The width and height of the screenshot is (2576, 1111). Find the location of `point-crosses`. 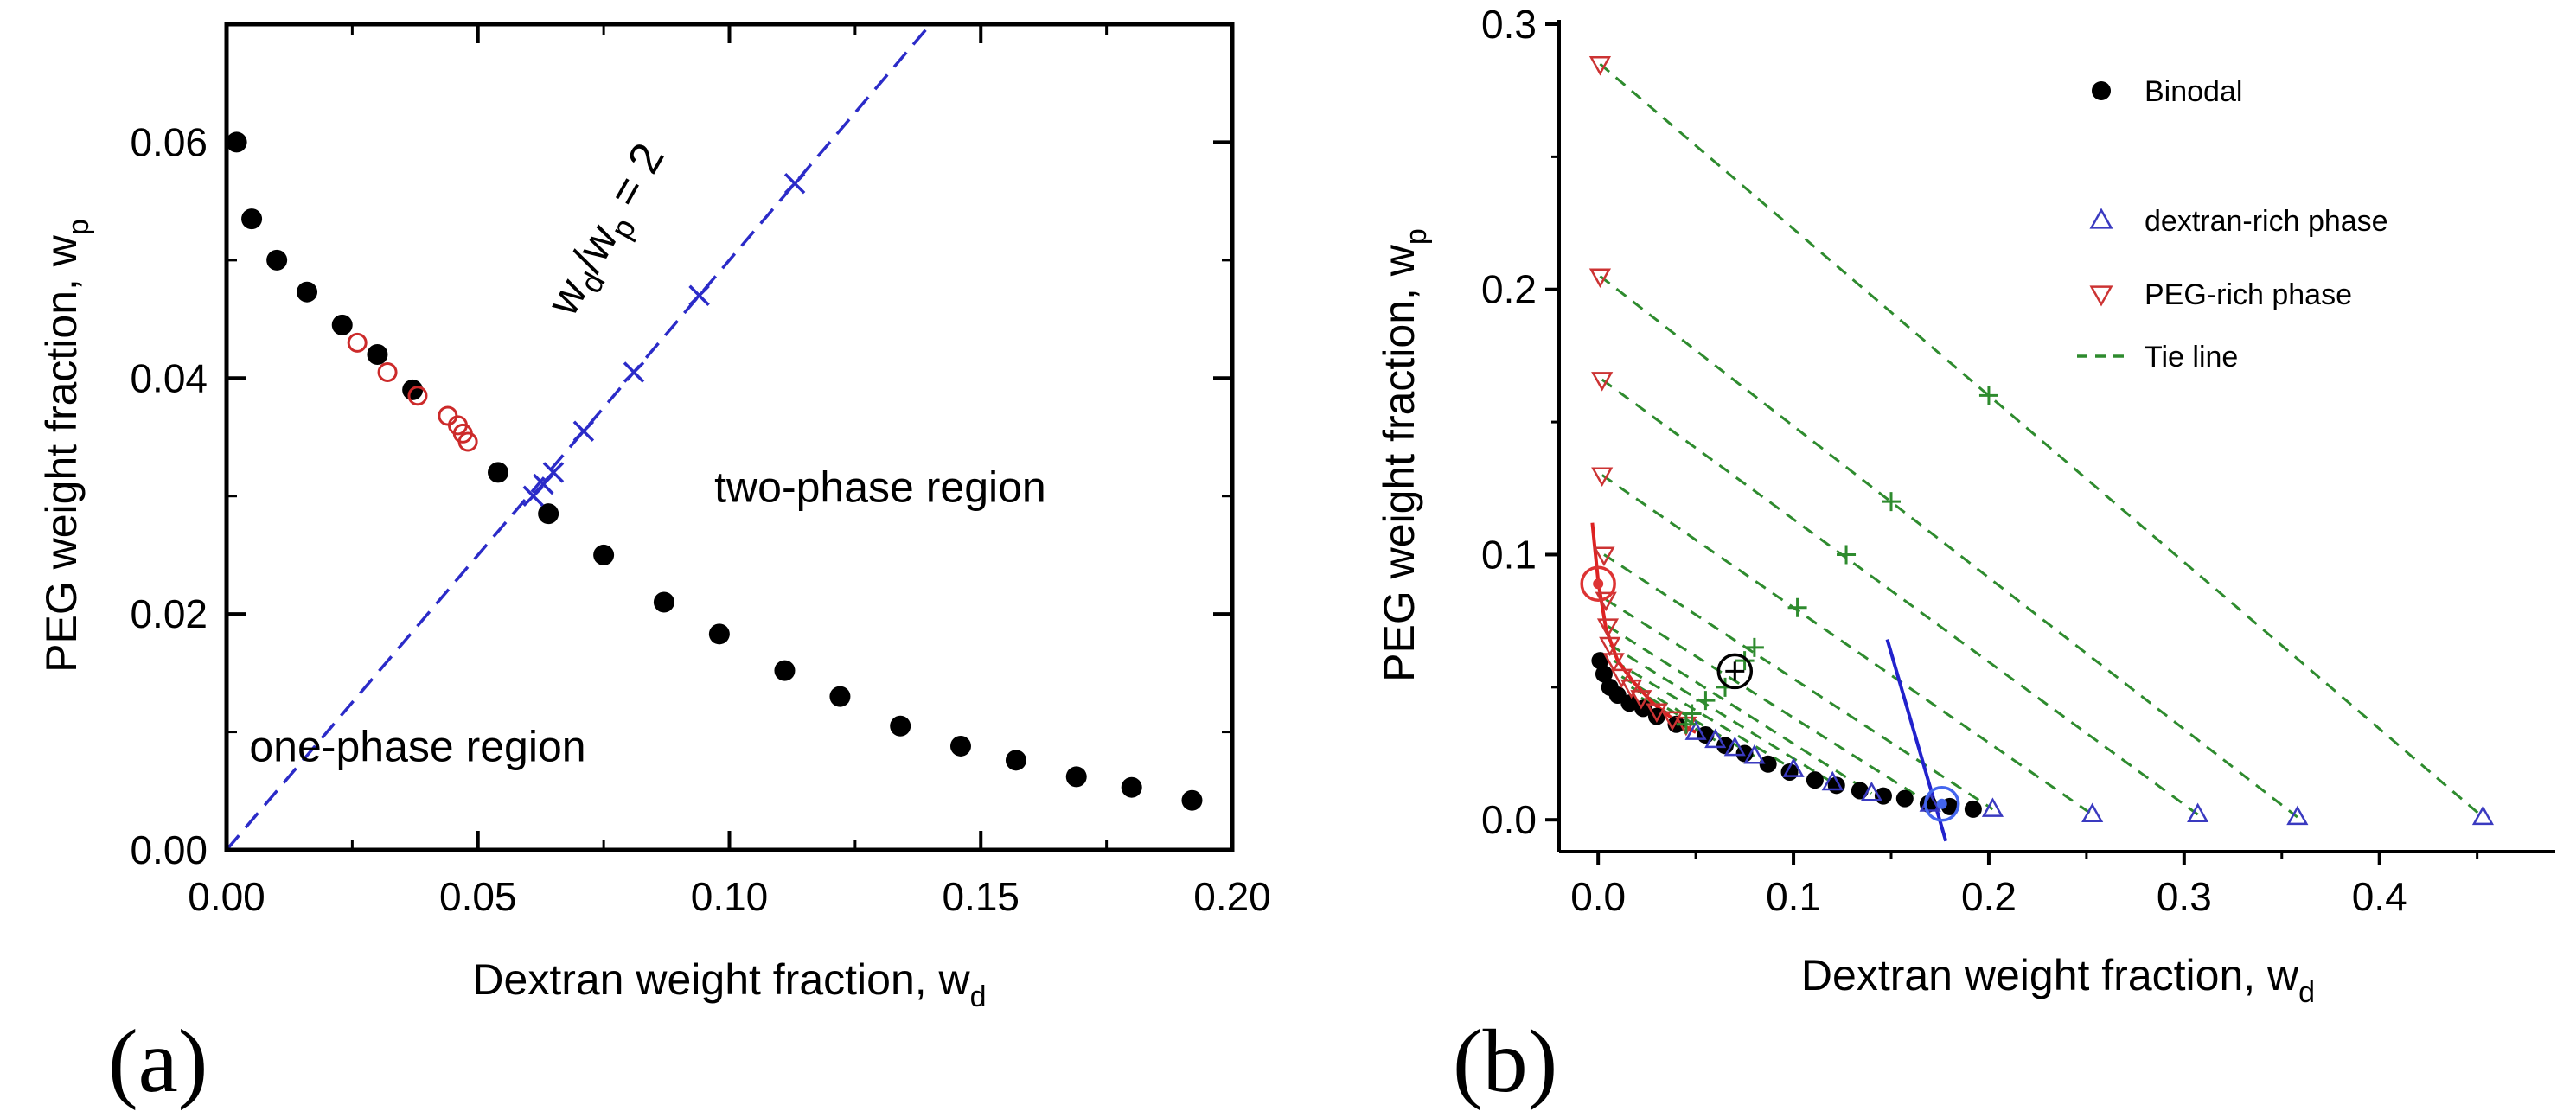

point-crosses is located at coordinates (553, 473).